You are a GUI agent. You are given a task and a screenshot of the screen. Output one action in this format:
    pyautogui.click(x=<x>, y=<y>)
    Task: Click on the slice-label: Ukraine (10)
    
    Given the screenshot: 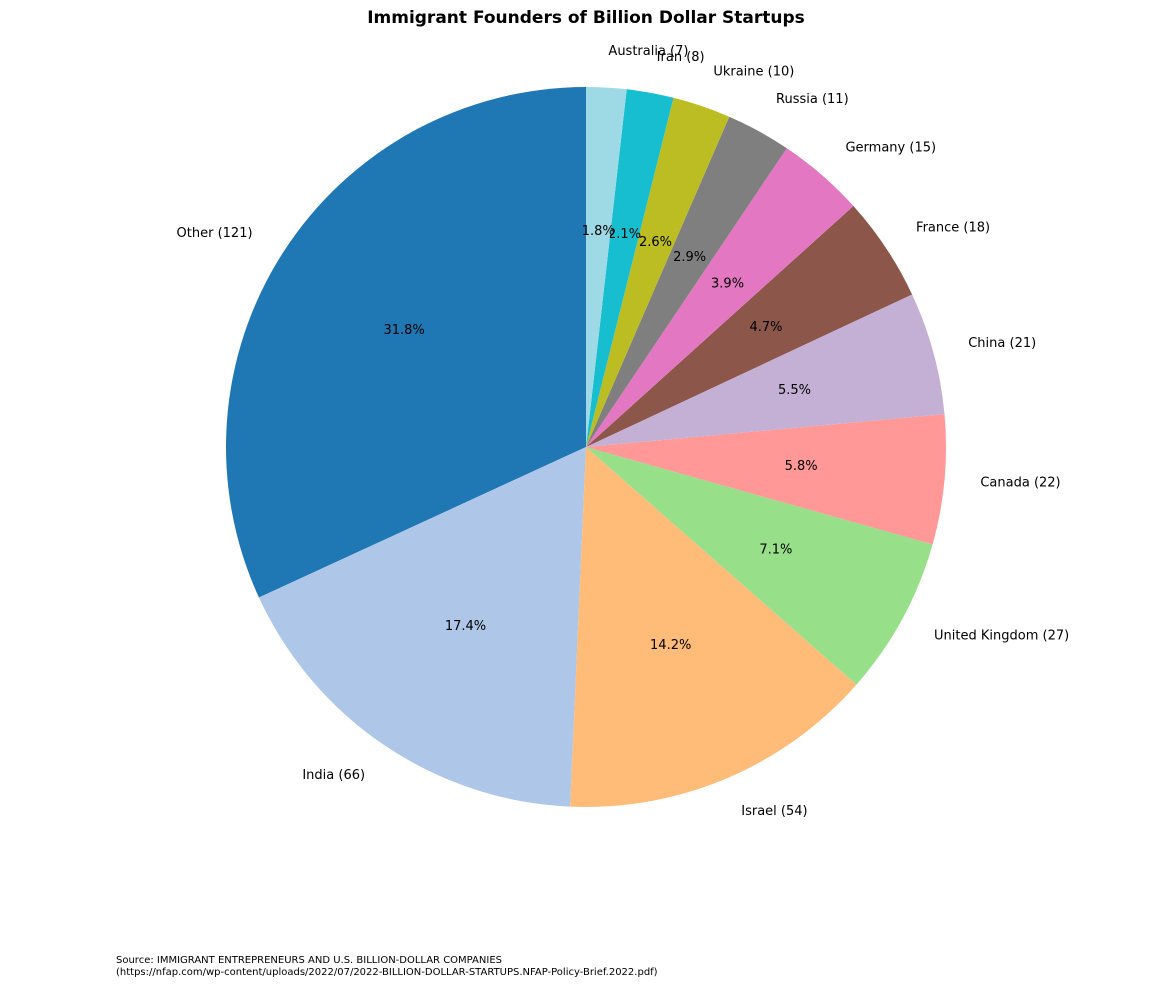 What is the action you would take?
    pyautogui.click(x=753, y=72)
    